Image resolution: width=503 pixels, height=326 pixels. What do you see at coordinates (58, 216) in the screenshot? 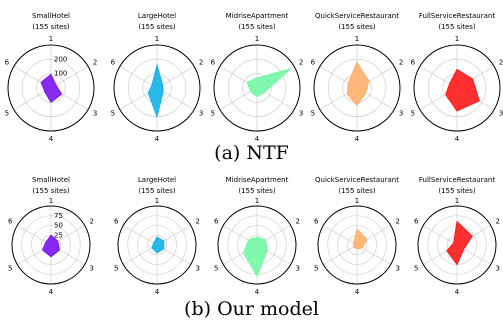
I see `ring-label-75: 75` at bounding box center [58, 216].